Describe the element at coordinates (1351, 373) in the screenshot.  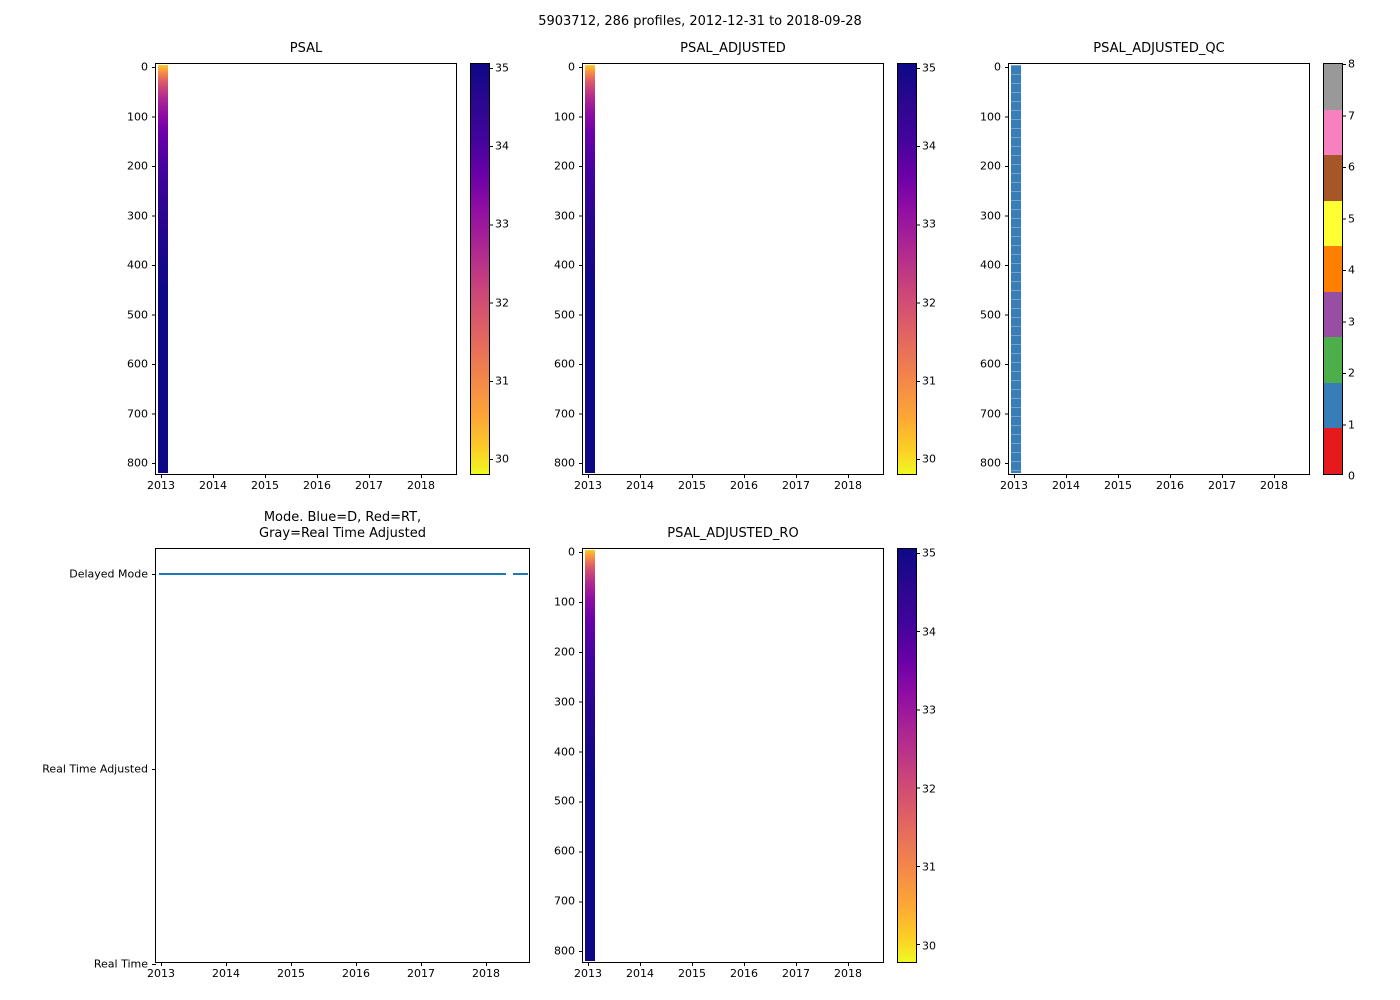
I see `colorbar-tick-label: 2` at that location.